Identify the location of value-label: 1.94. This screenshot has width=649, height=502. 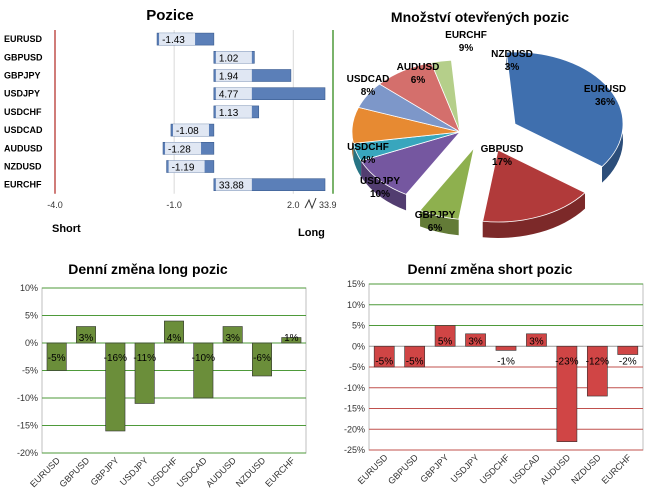
(229, 77).